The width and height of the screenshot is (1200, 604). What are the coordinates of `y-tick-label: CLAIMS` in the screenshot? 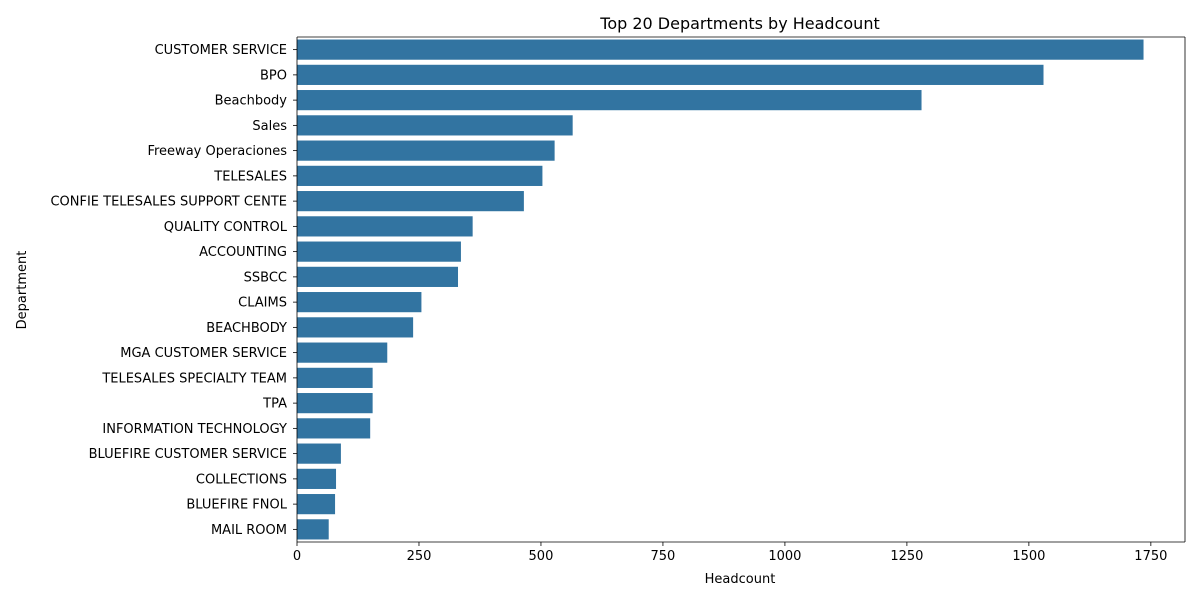 It's located at (262, 303).